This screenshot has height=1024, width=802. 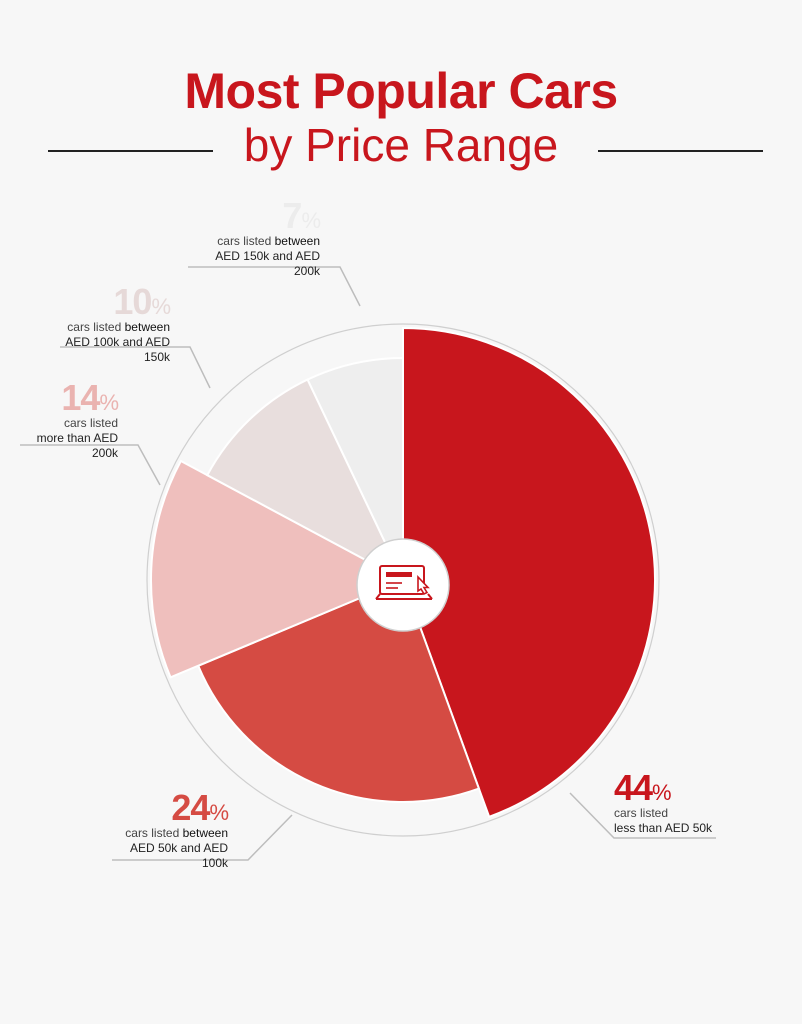 I want to click on percent-value: 24, so click(x=190, y=807).